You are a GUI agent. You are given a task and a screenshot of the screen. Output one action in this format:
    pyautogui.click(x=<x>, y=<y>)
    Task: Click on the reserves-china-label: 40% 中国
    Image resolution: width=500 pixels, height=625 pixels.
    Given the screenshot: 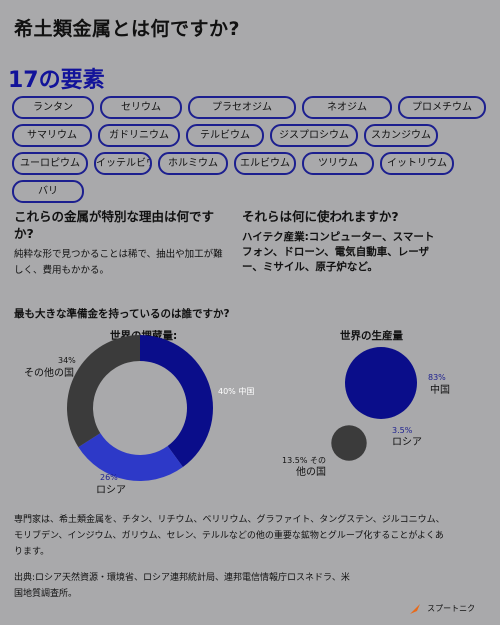 What is the action you would take?
    pyautogui.click(x=236, y=391)
    